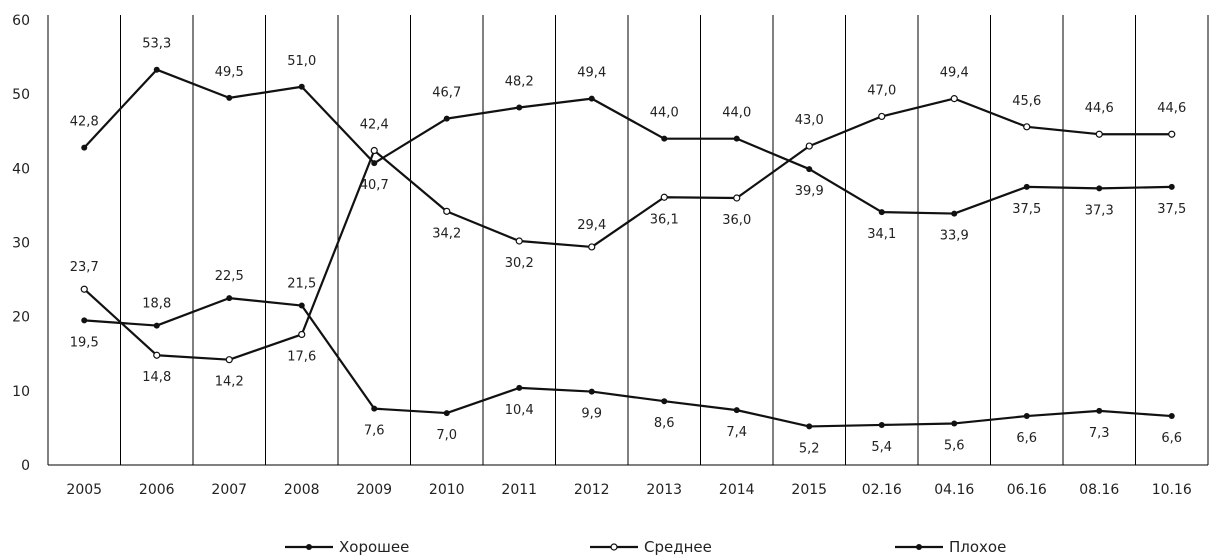 The width and height of the screenshot is (1215, 555). Describe the element at coordinates (881, 90) in the screenshot. I see `data-label: 47,0` at that location.